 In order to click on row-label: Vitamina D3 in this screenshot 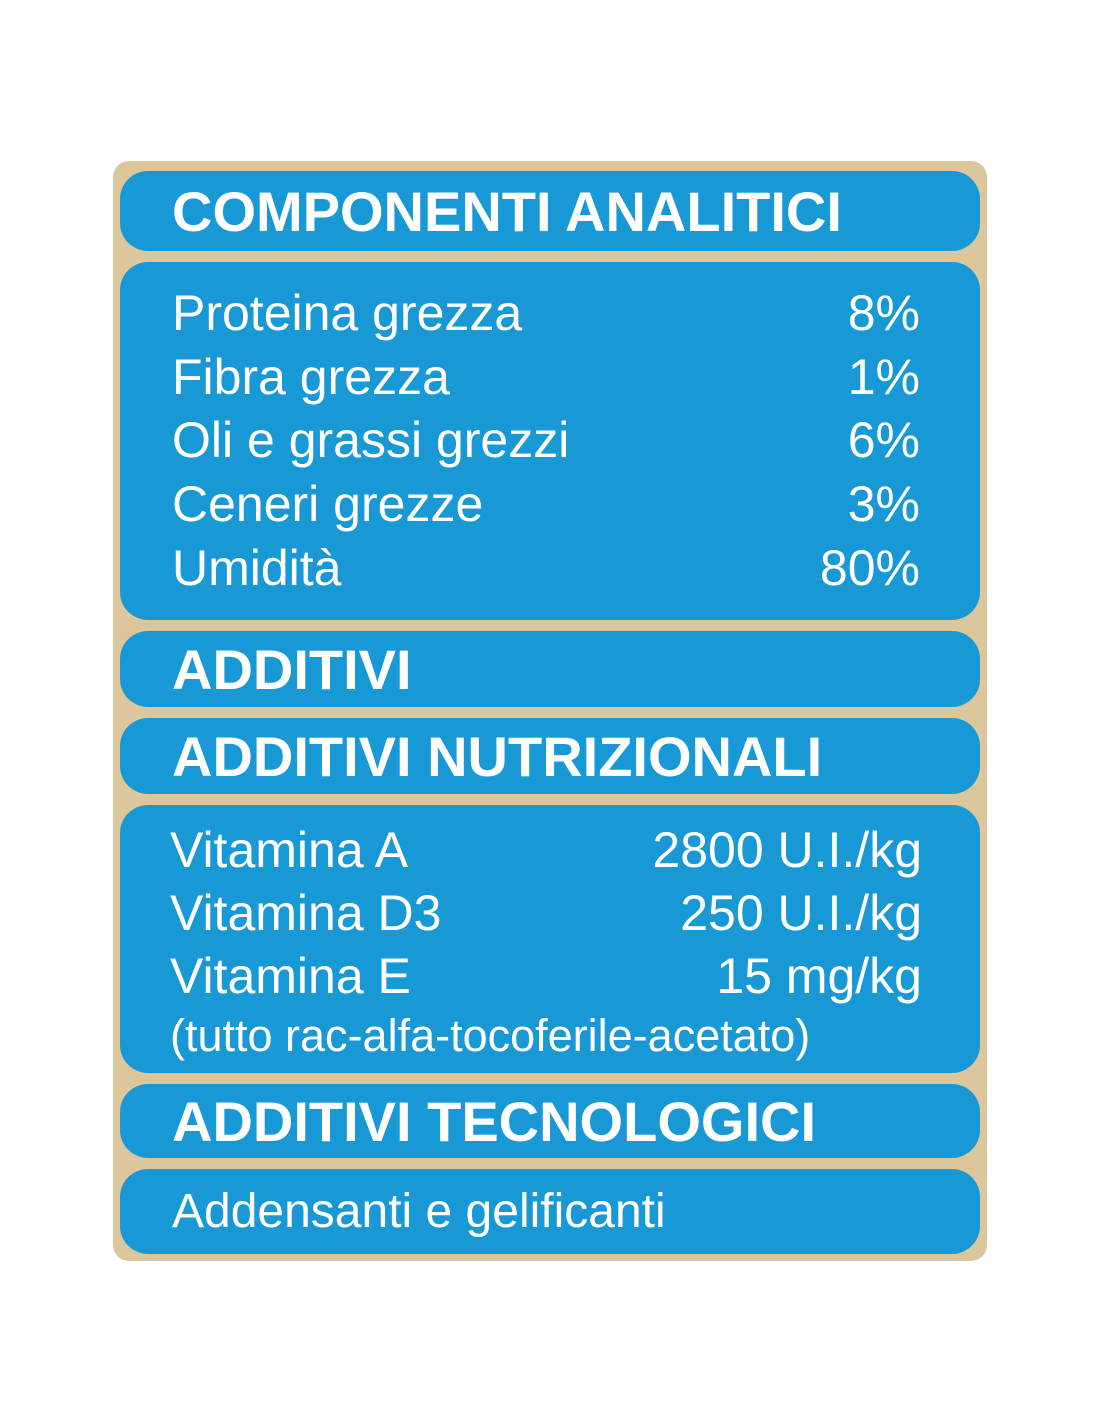, I will do `click(306, 912)`.